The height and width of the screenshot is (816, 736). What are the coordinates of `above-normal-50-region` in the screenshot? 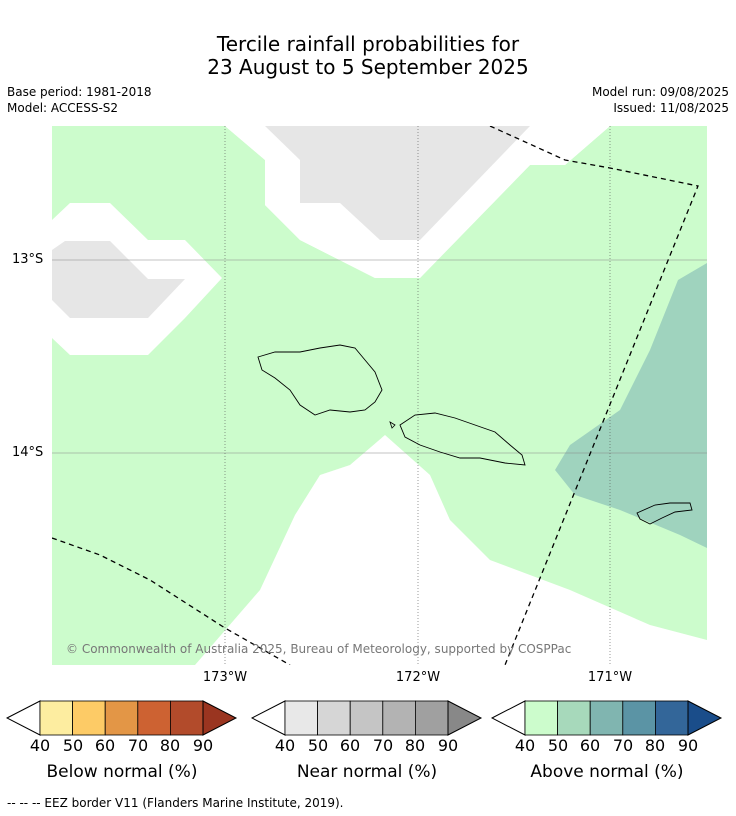 It's located at (631, 405).